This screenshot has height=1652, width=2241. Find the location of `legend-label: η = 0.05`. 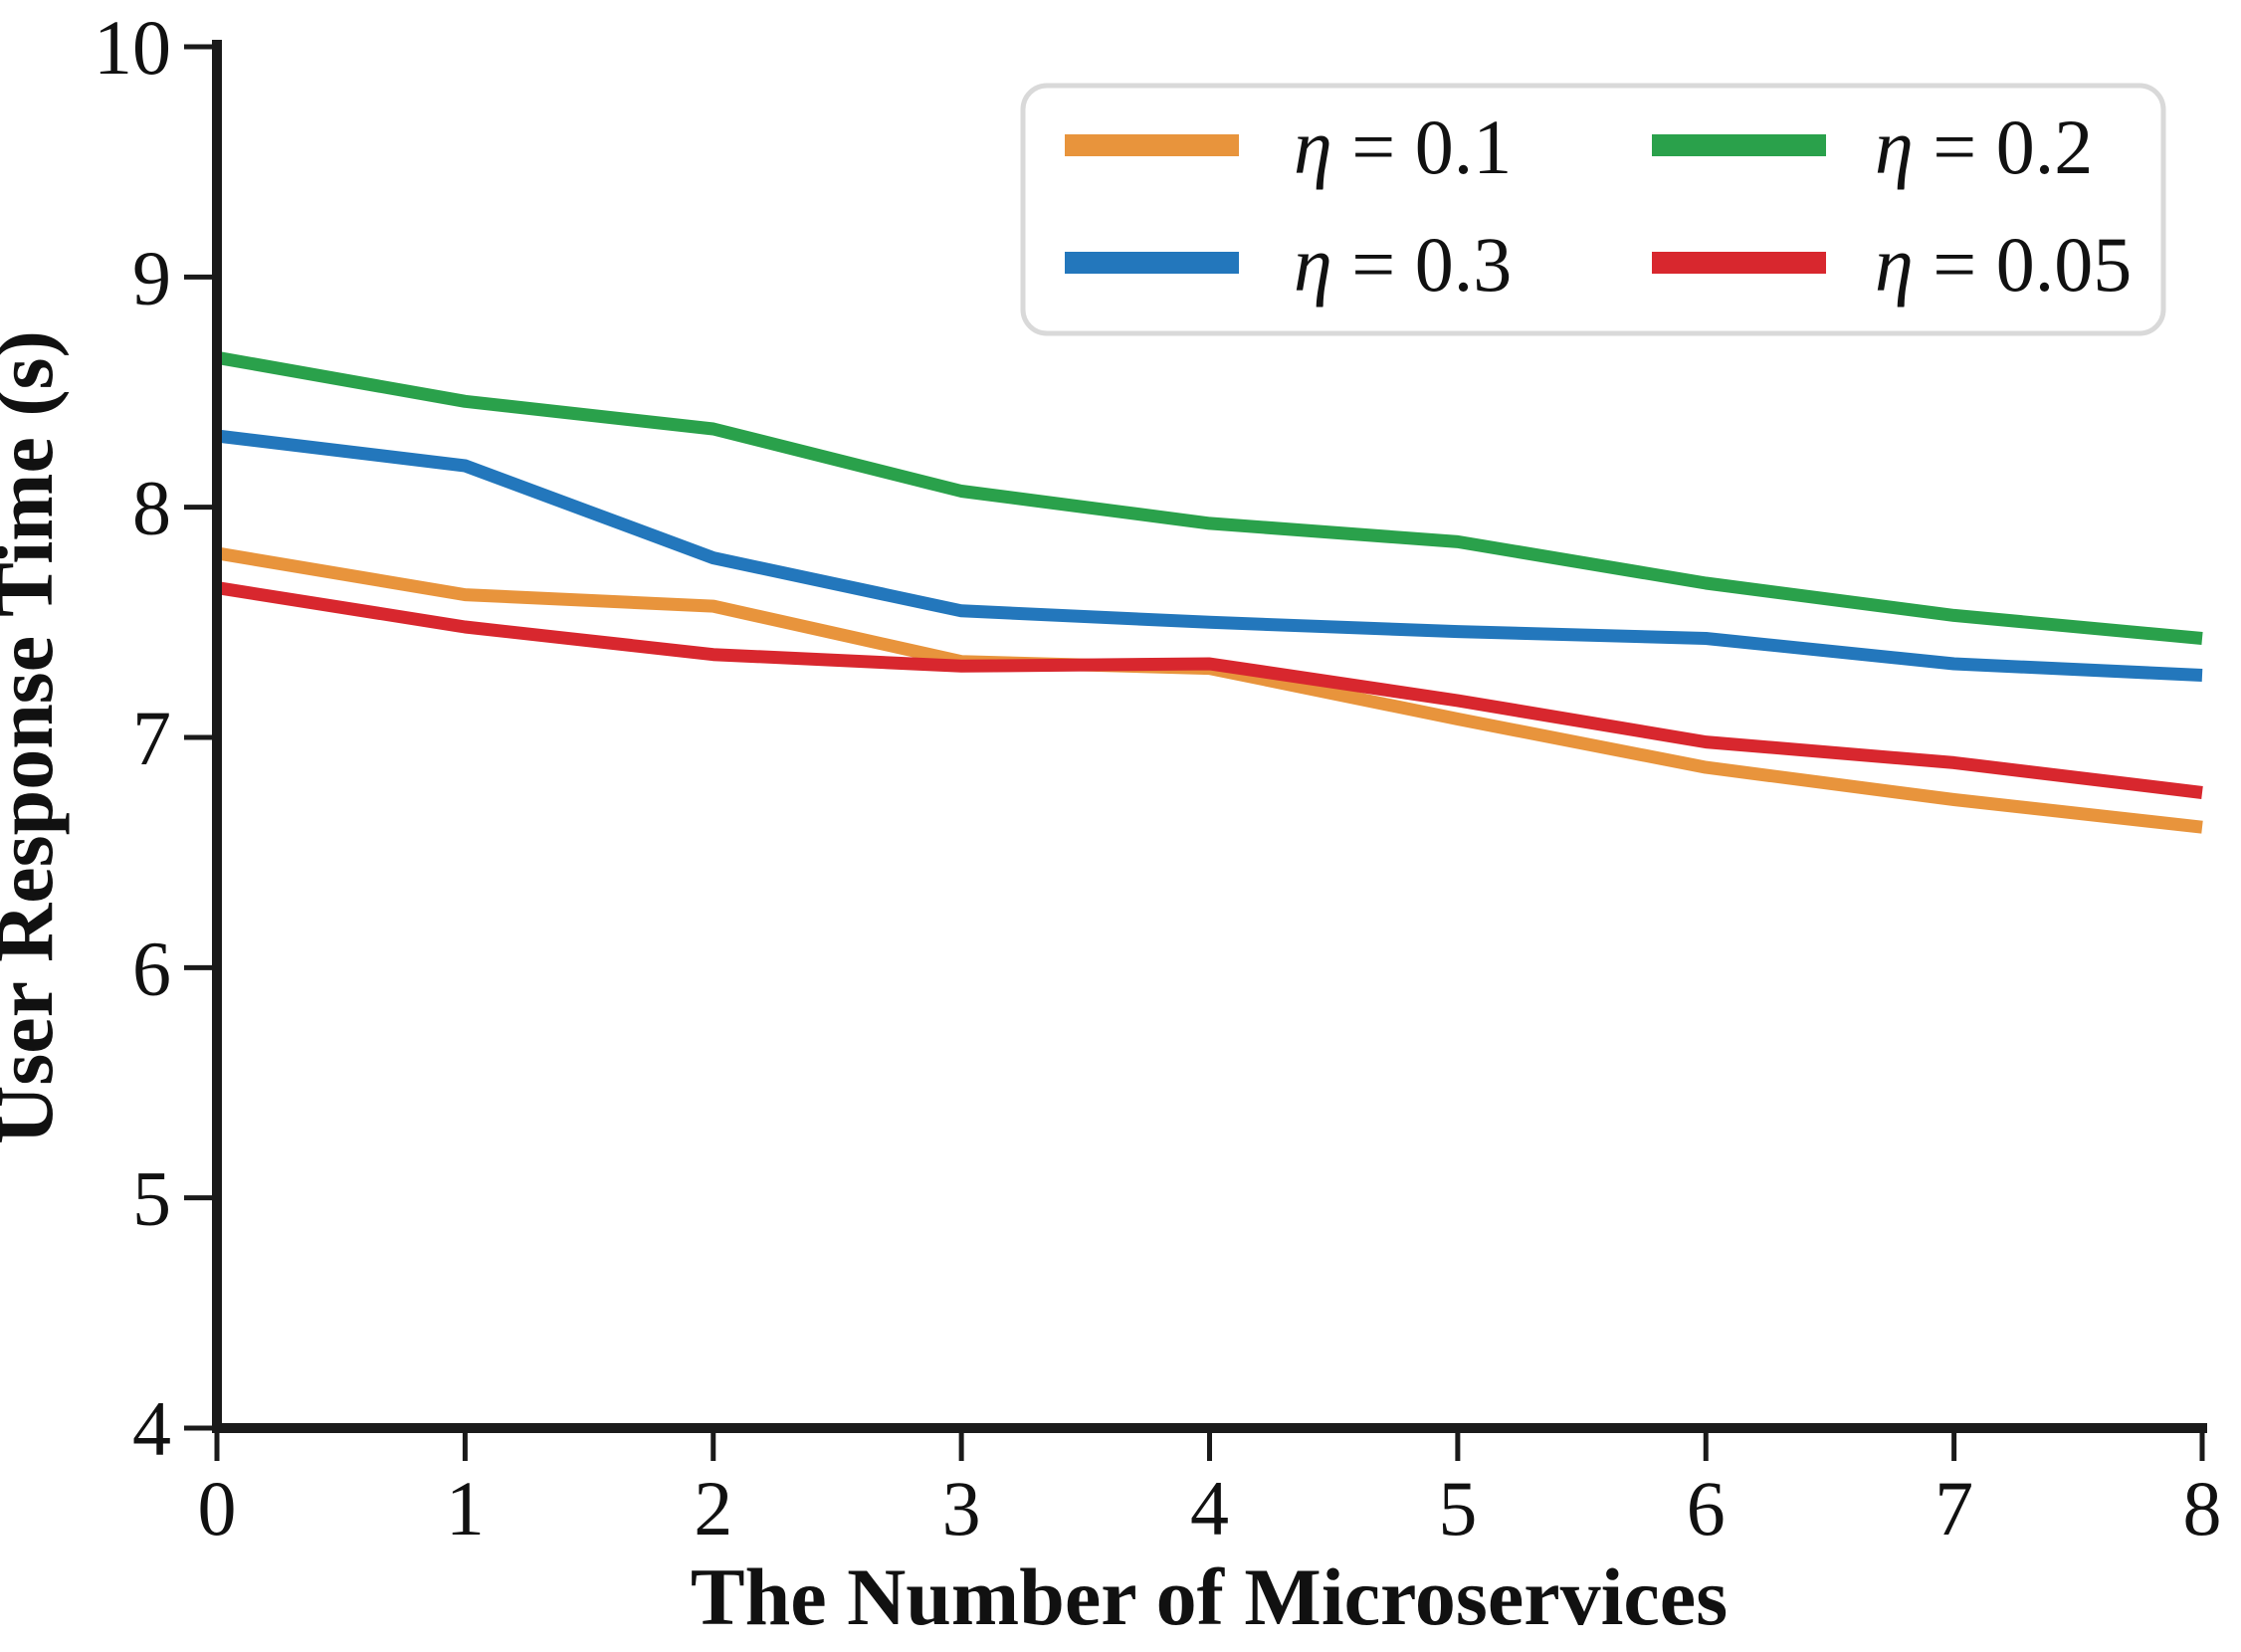

legend-label: η = 0.05 is located at coordinates (2003, 264).